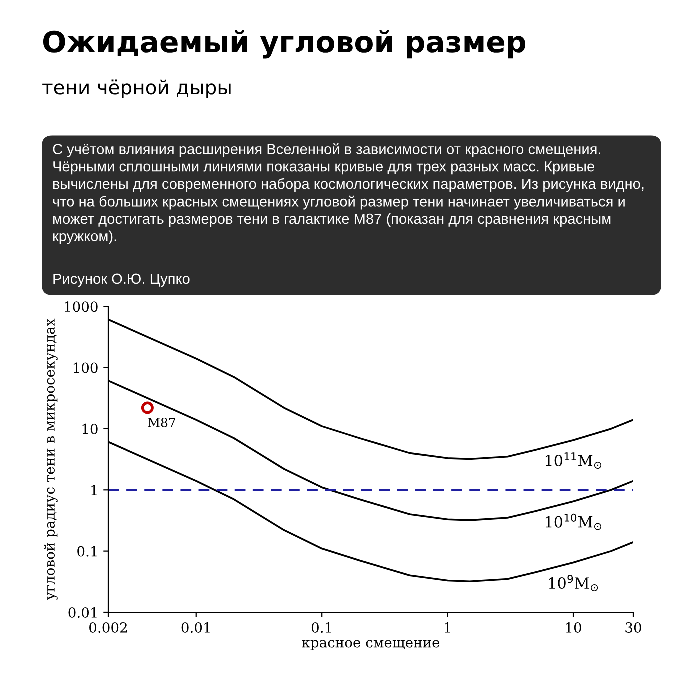 The height and width of the screenshot is (700, 700). What do you see at coordinates (573, 583) in the screenshot?
I see `series-label: 10$^{9}$M$_{⊙}$` at bounding box center [573, 583].